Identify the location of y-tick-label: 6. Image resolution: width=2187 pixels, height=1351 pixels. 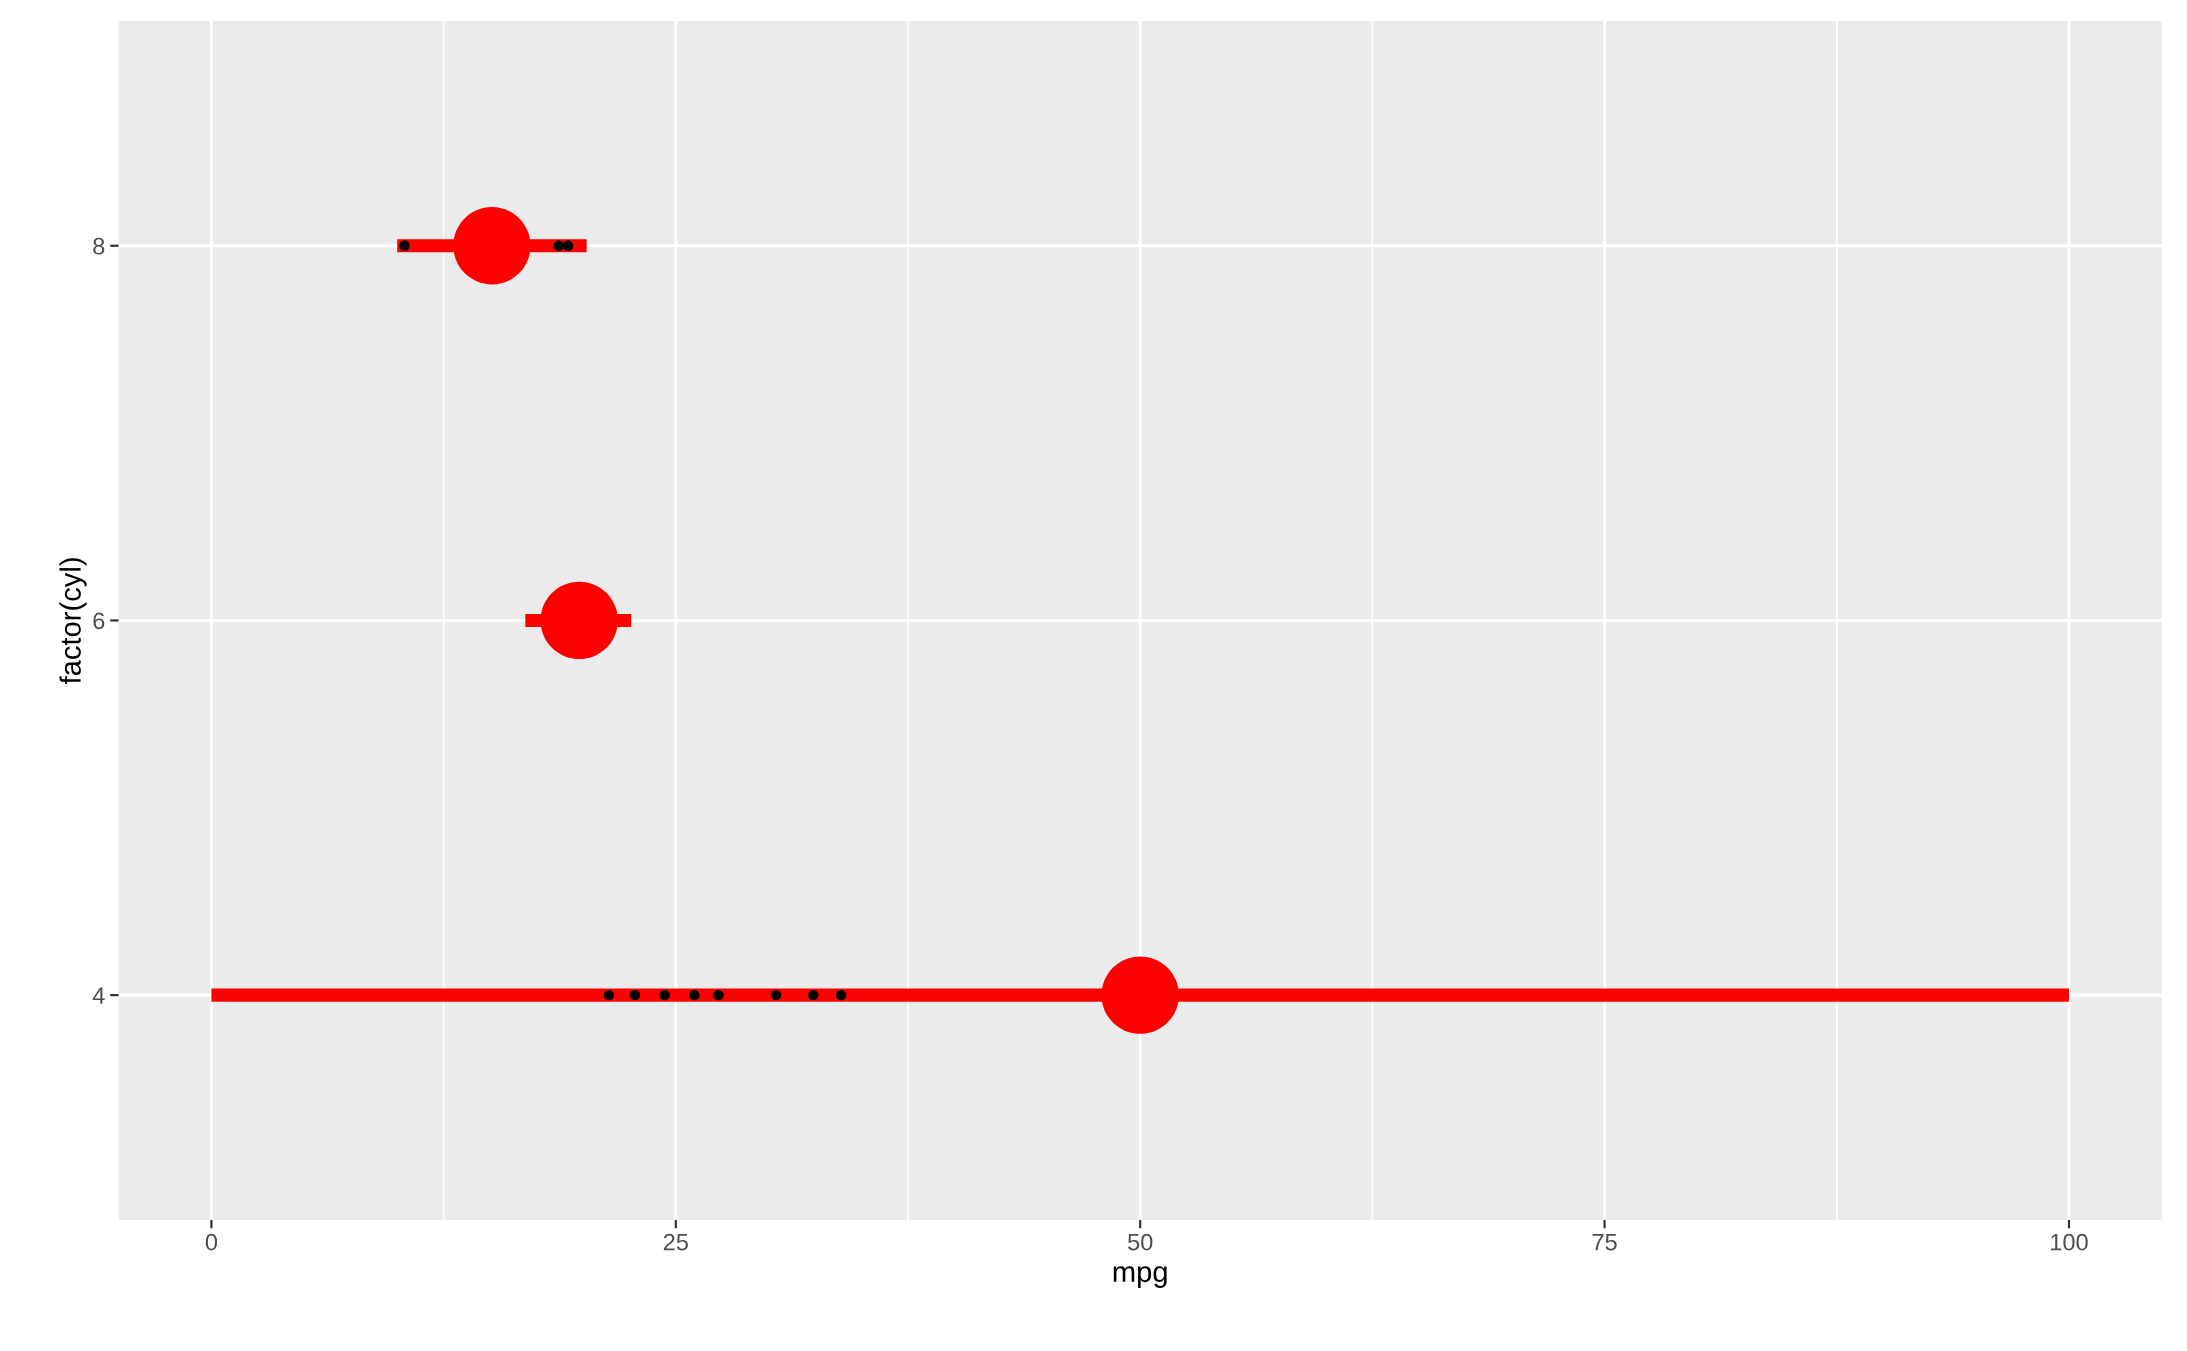
(99, 621).